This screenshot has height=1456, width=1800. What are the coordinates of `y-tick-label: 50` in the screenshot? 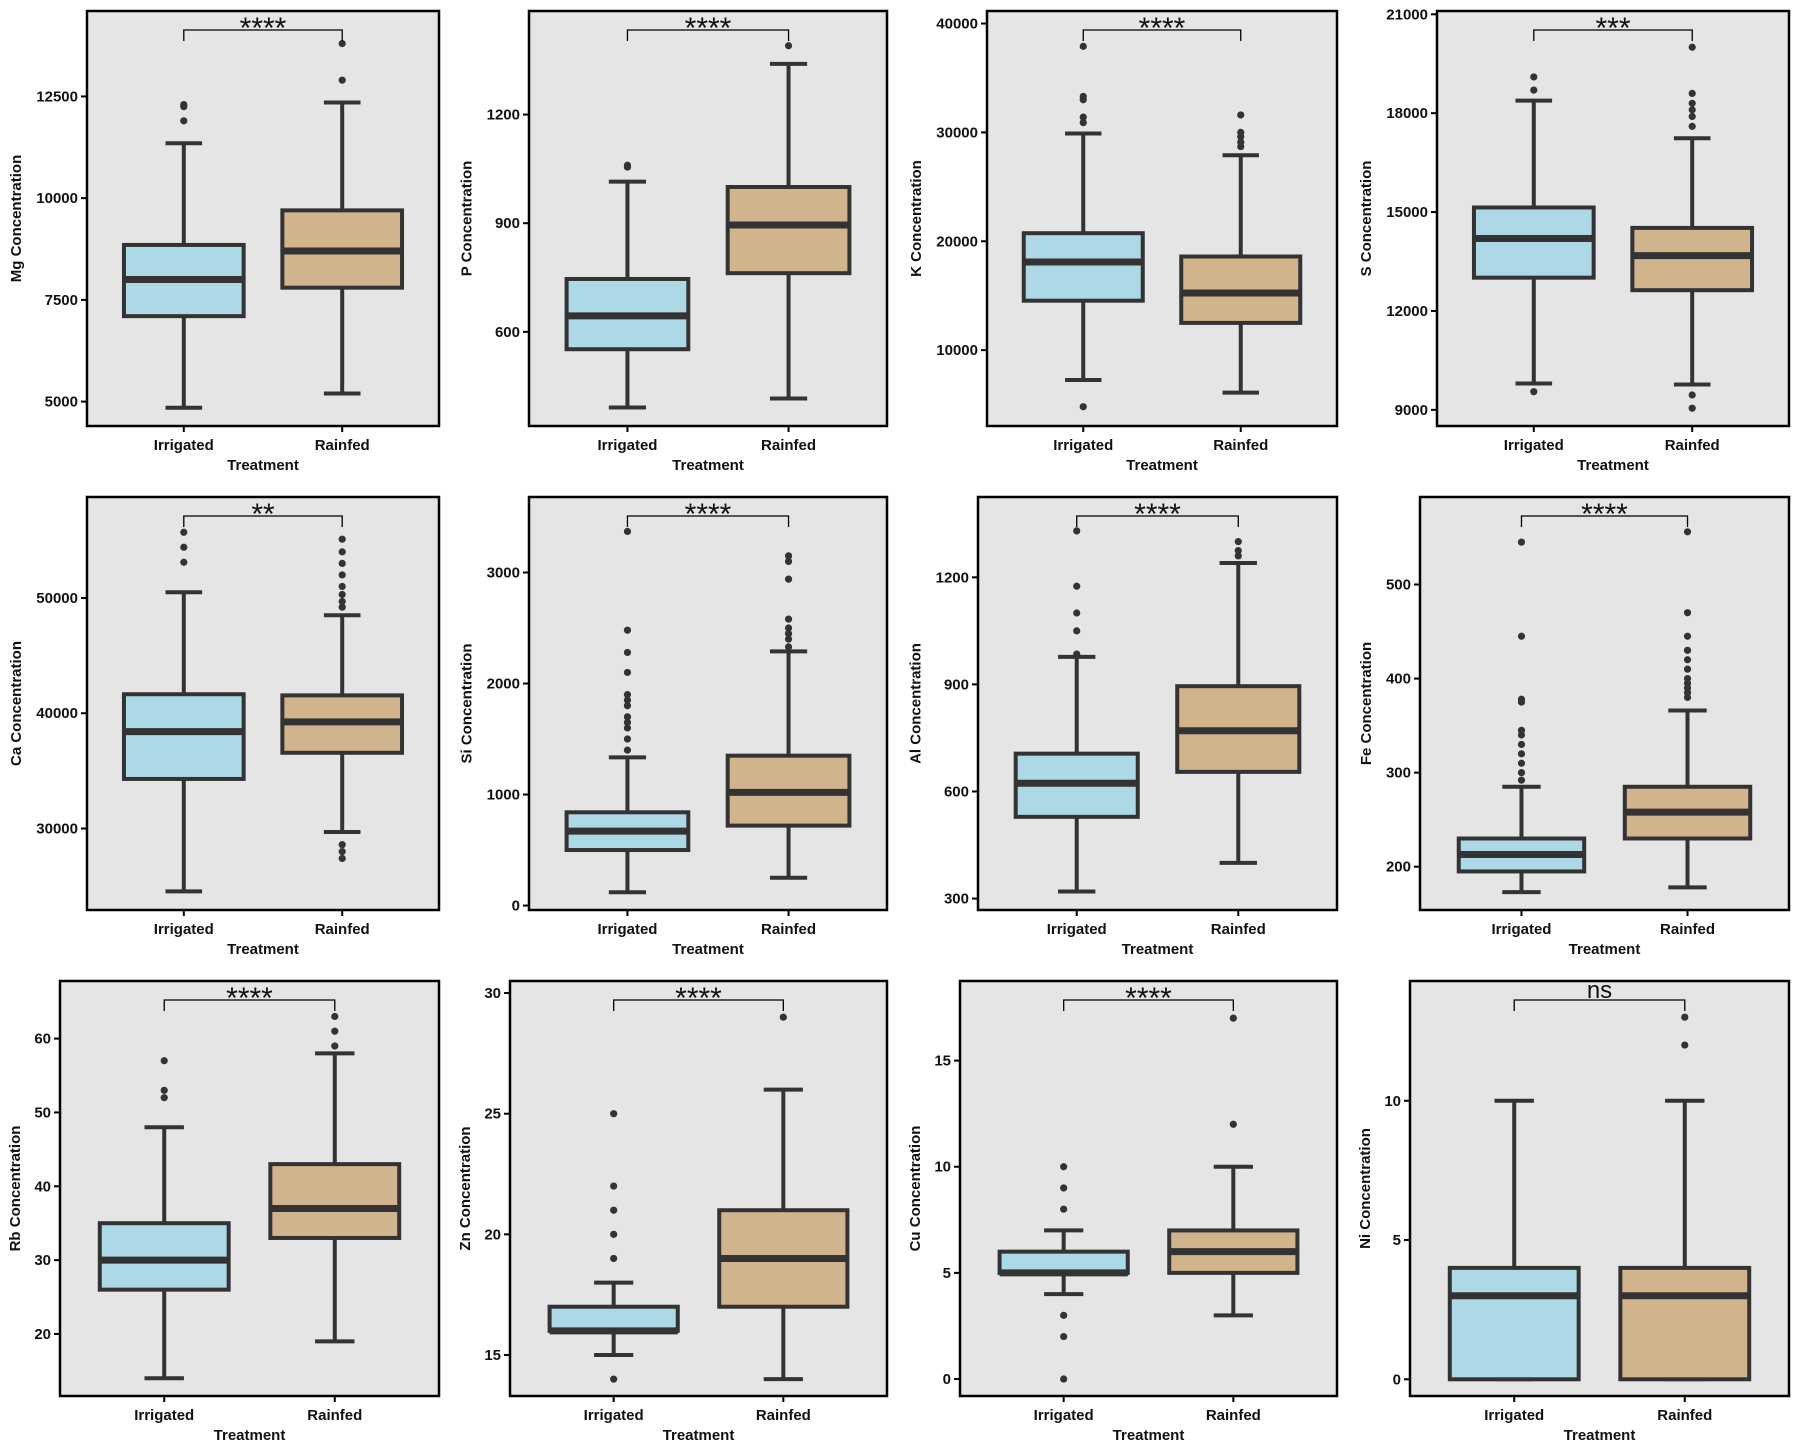 It's located at (42, 1112).